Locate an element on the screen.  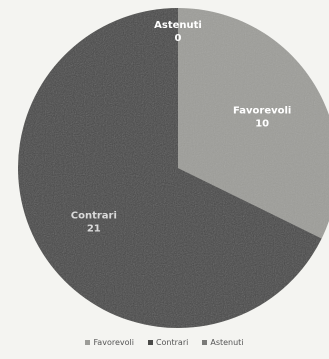
legend-item-favorevoli: Favorevoli is located at coordinates (109, 342).